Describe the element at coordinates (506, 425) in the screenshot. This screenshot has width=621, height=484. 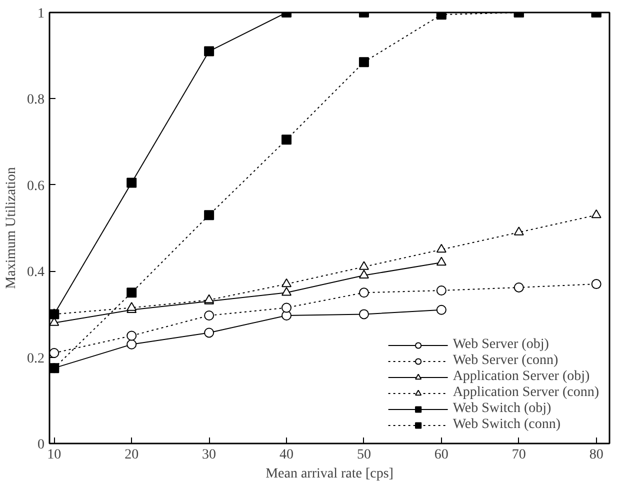
I see `legend-label: Web Switch (conn)` at that location.